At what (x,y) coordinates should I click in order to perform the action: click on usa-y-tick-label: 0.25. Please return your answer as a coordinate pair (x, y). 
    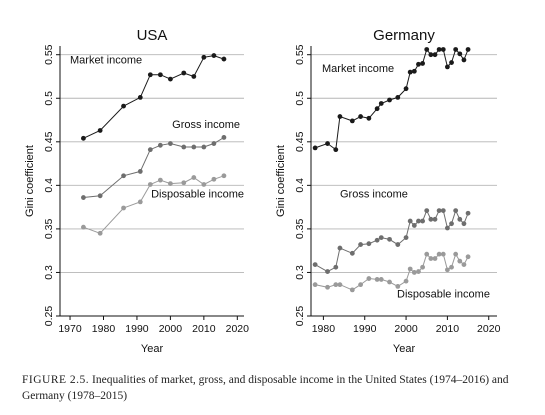
    Looking at the image, I should click on (49, 316).